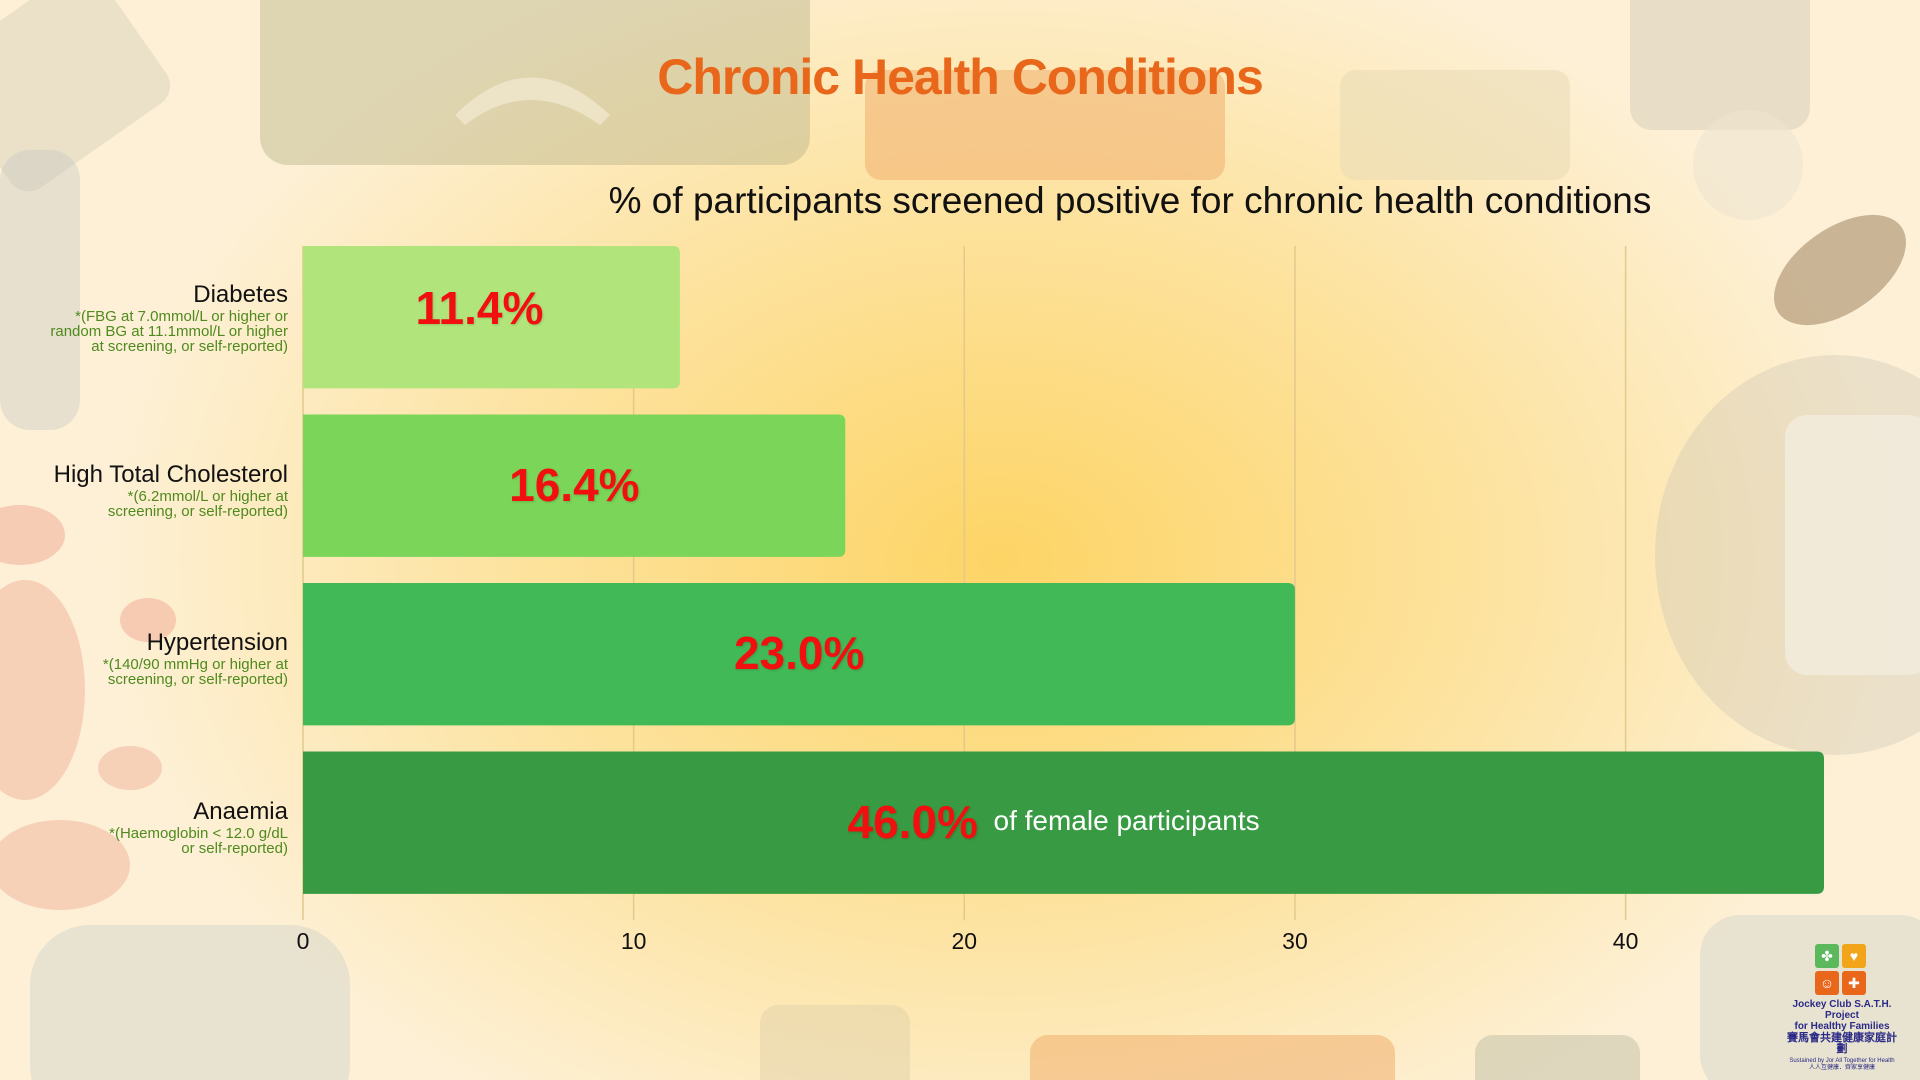 The image size is (1920, 1080). I want to click on logo-line-5: 人人互健康．齊家享健康, so click(1841, 1068).